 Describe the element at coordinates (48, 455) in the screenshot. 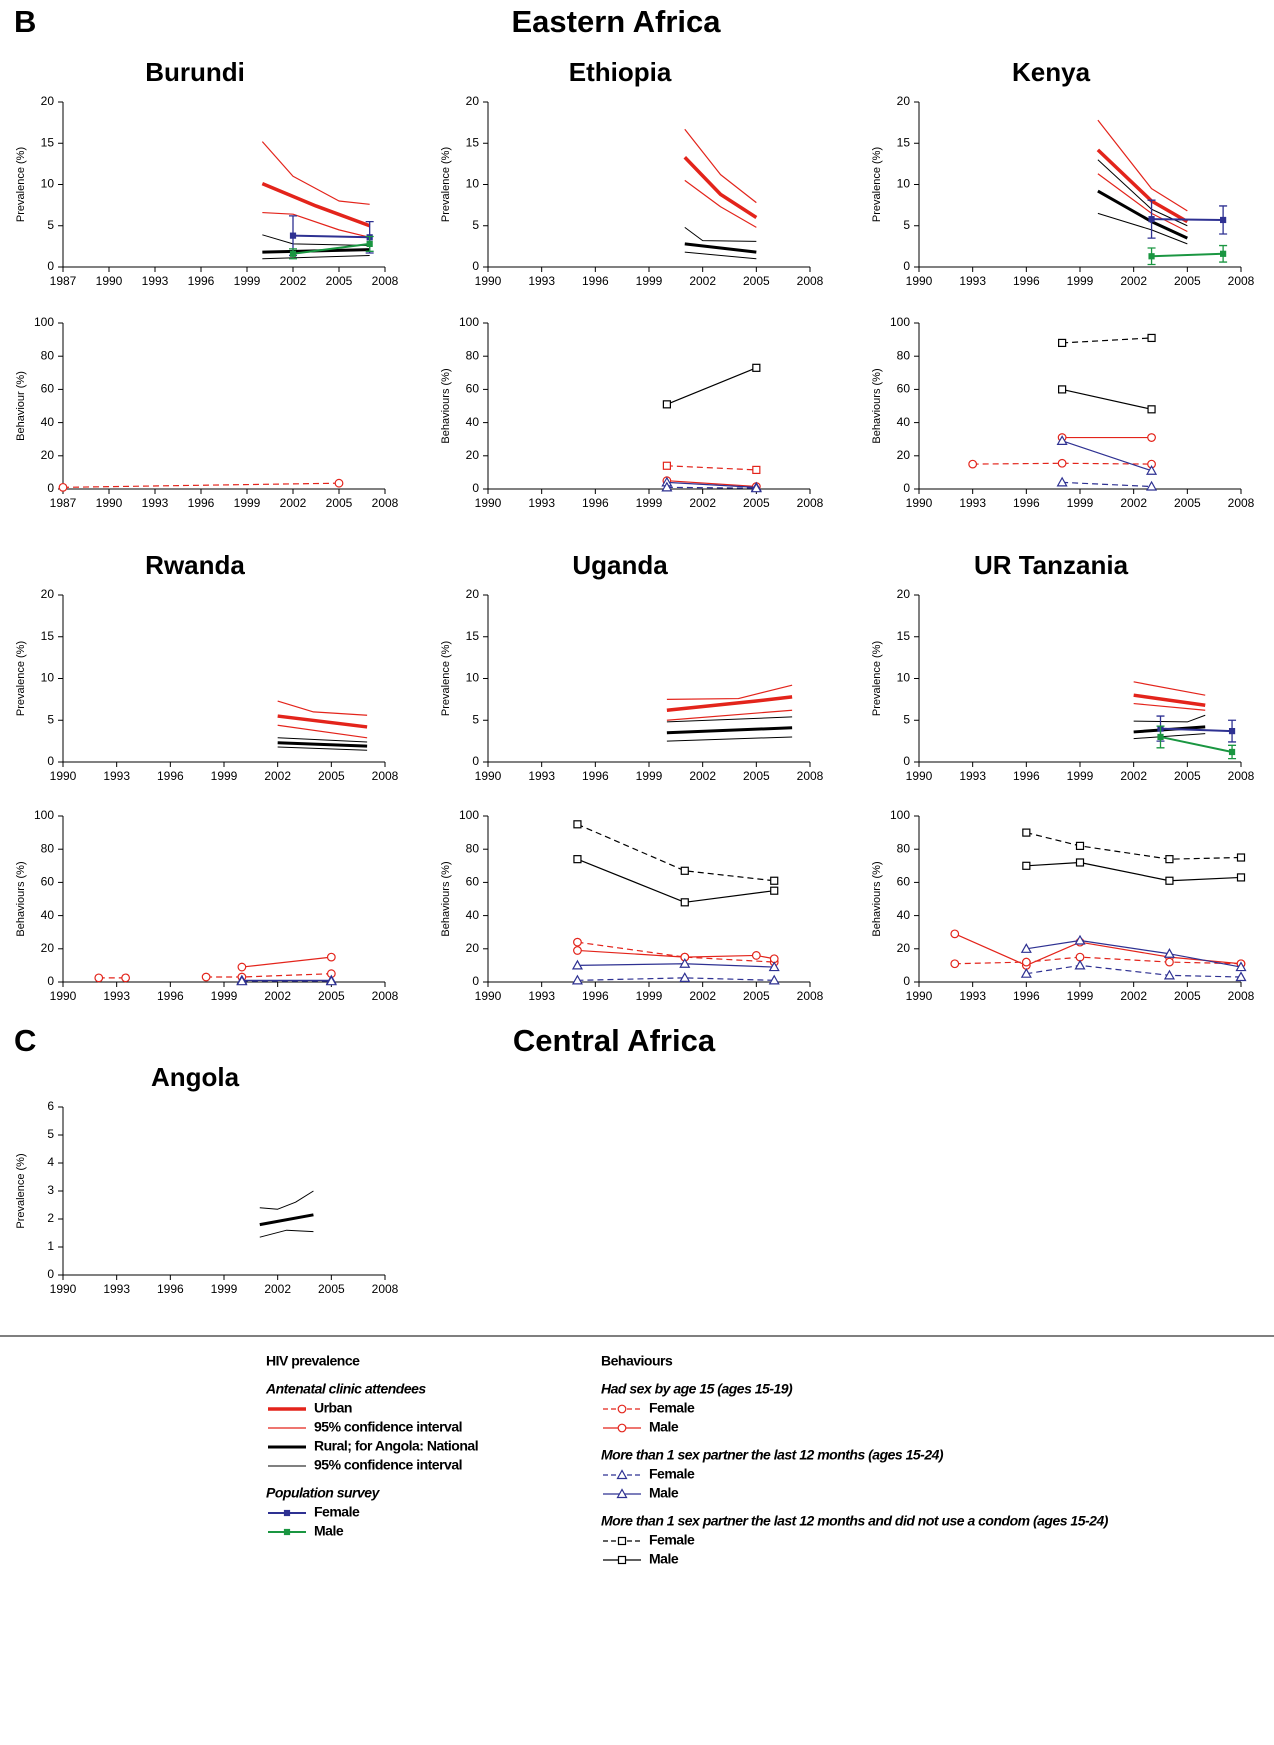

I see `y-tick-label: 20` at that location.